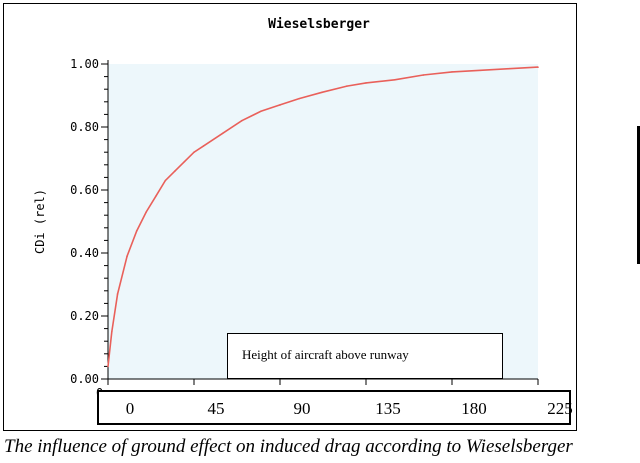 This screenshot has height=463, width=640. I want to click on x-tick-label: 225, so click(560, 408).